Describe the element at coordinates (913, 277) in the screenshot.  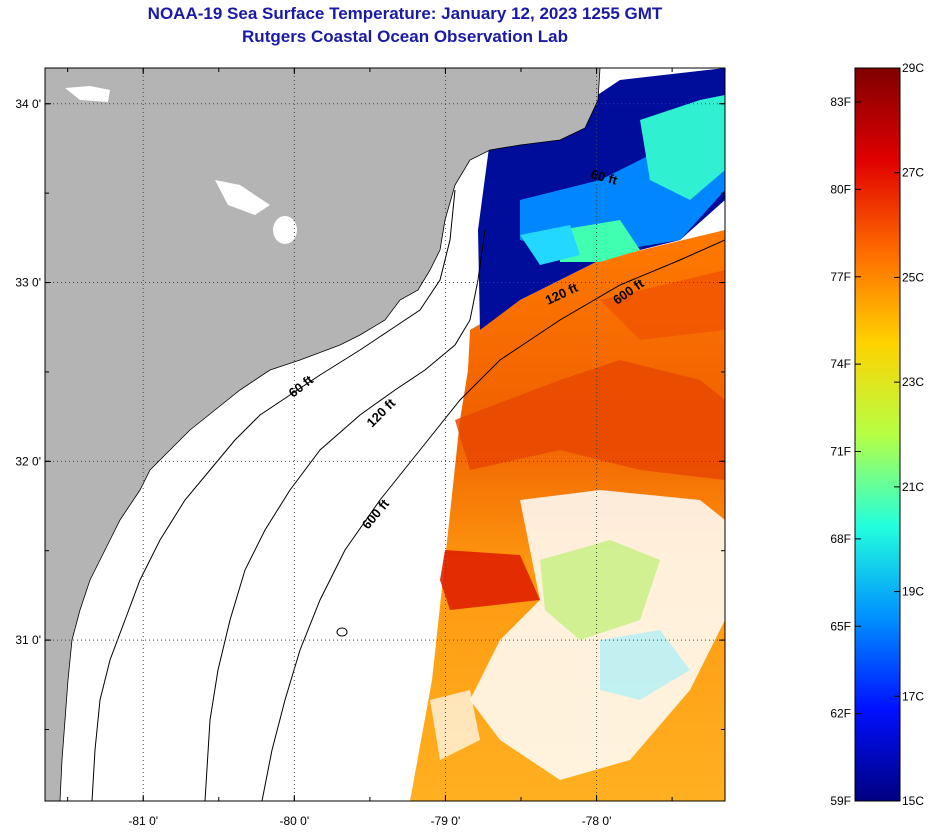
I see `celsius-label: 25C` at that location.